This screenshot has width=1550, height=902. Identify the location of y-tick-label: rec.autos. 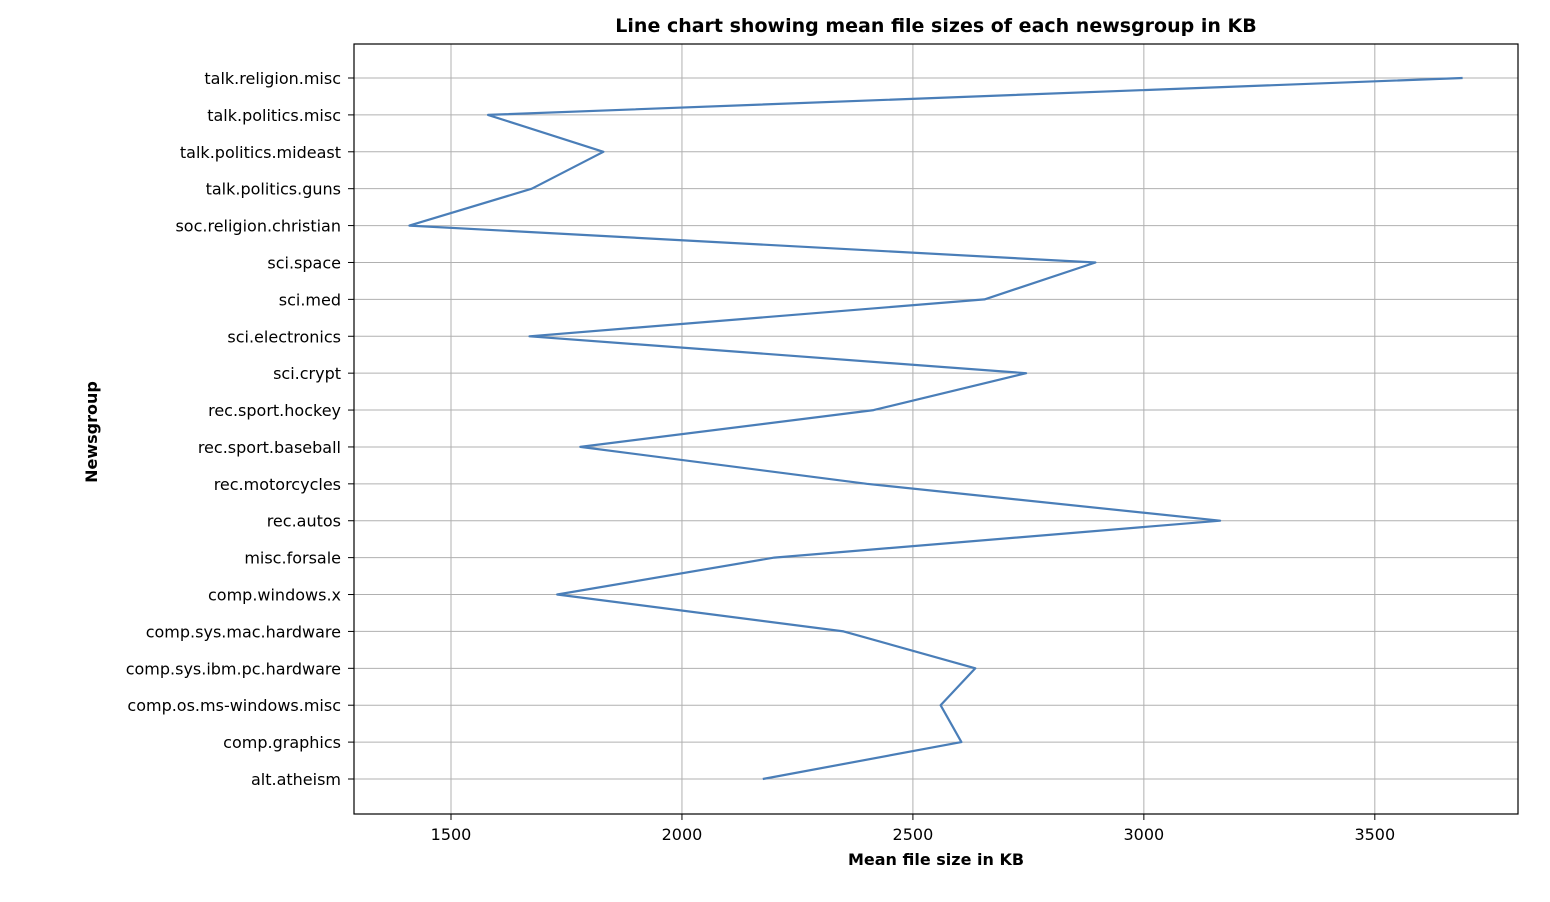
(304, 521).